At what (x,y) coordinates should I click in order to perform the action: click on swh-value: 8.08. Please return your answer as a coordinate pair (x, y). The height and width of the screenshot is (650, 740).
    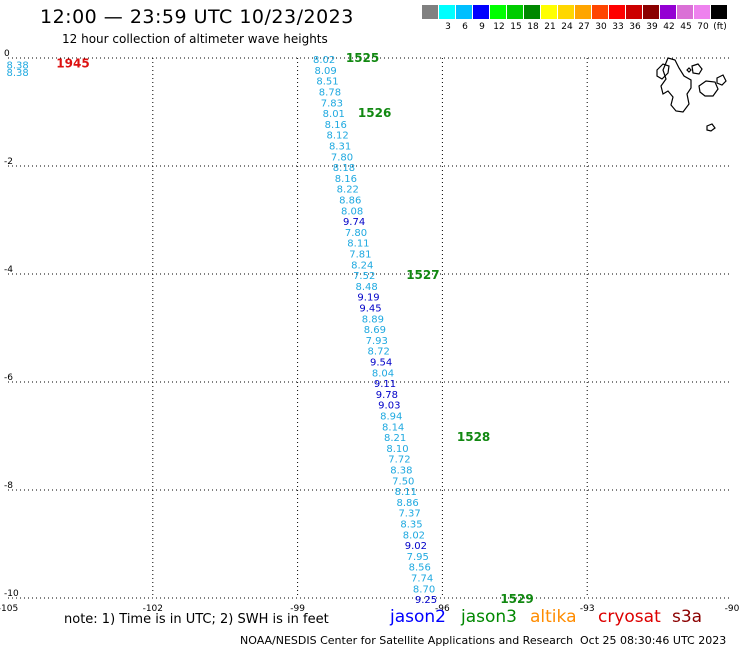
    Looking at the image, I should click on (352, 211).